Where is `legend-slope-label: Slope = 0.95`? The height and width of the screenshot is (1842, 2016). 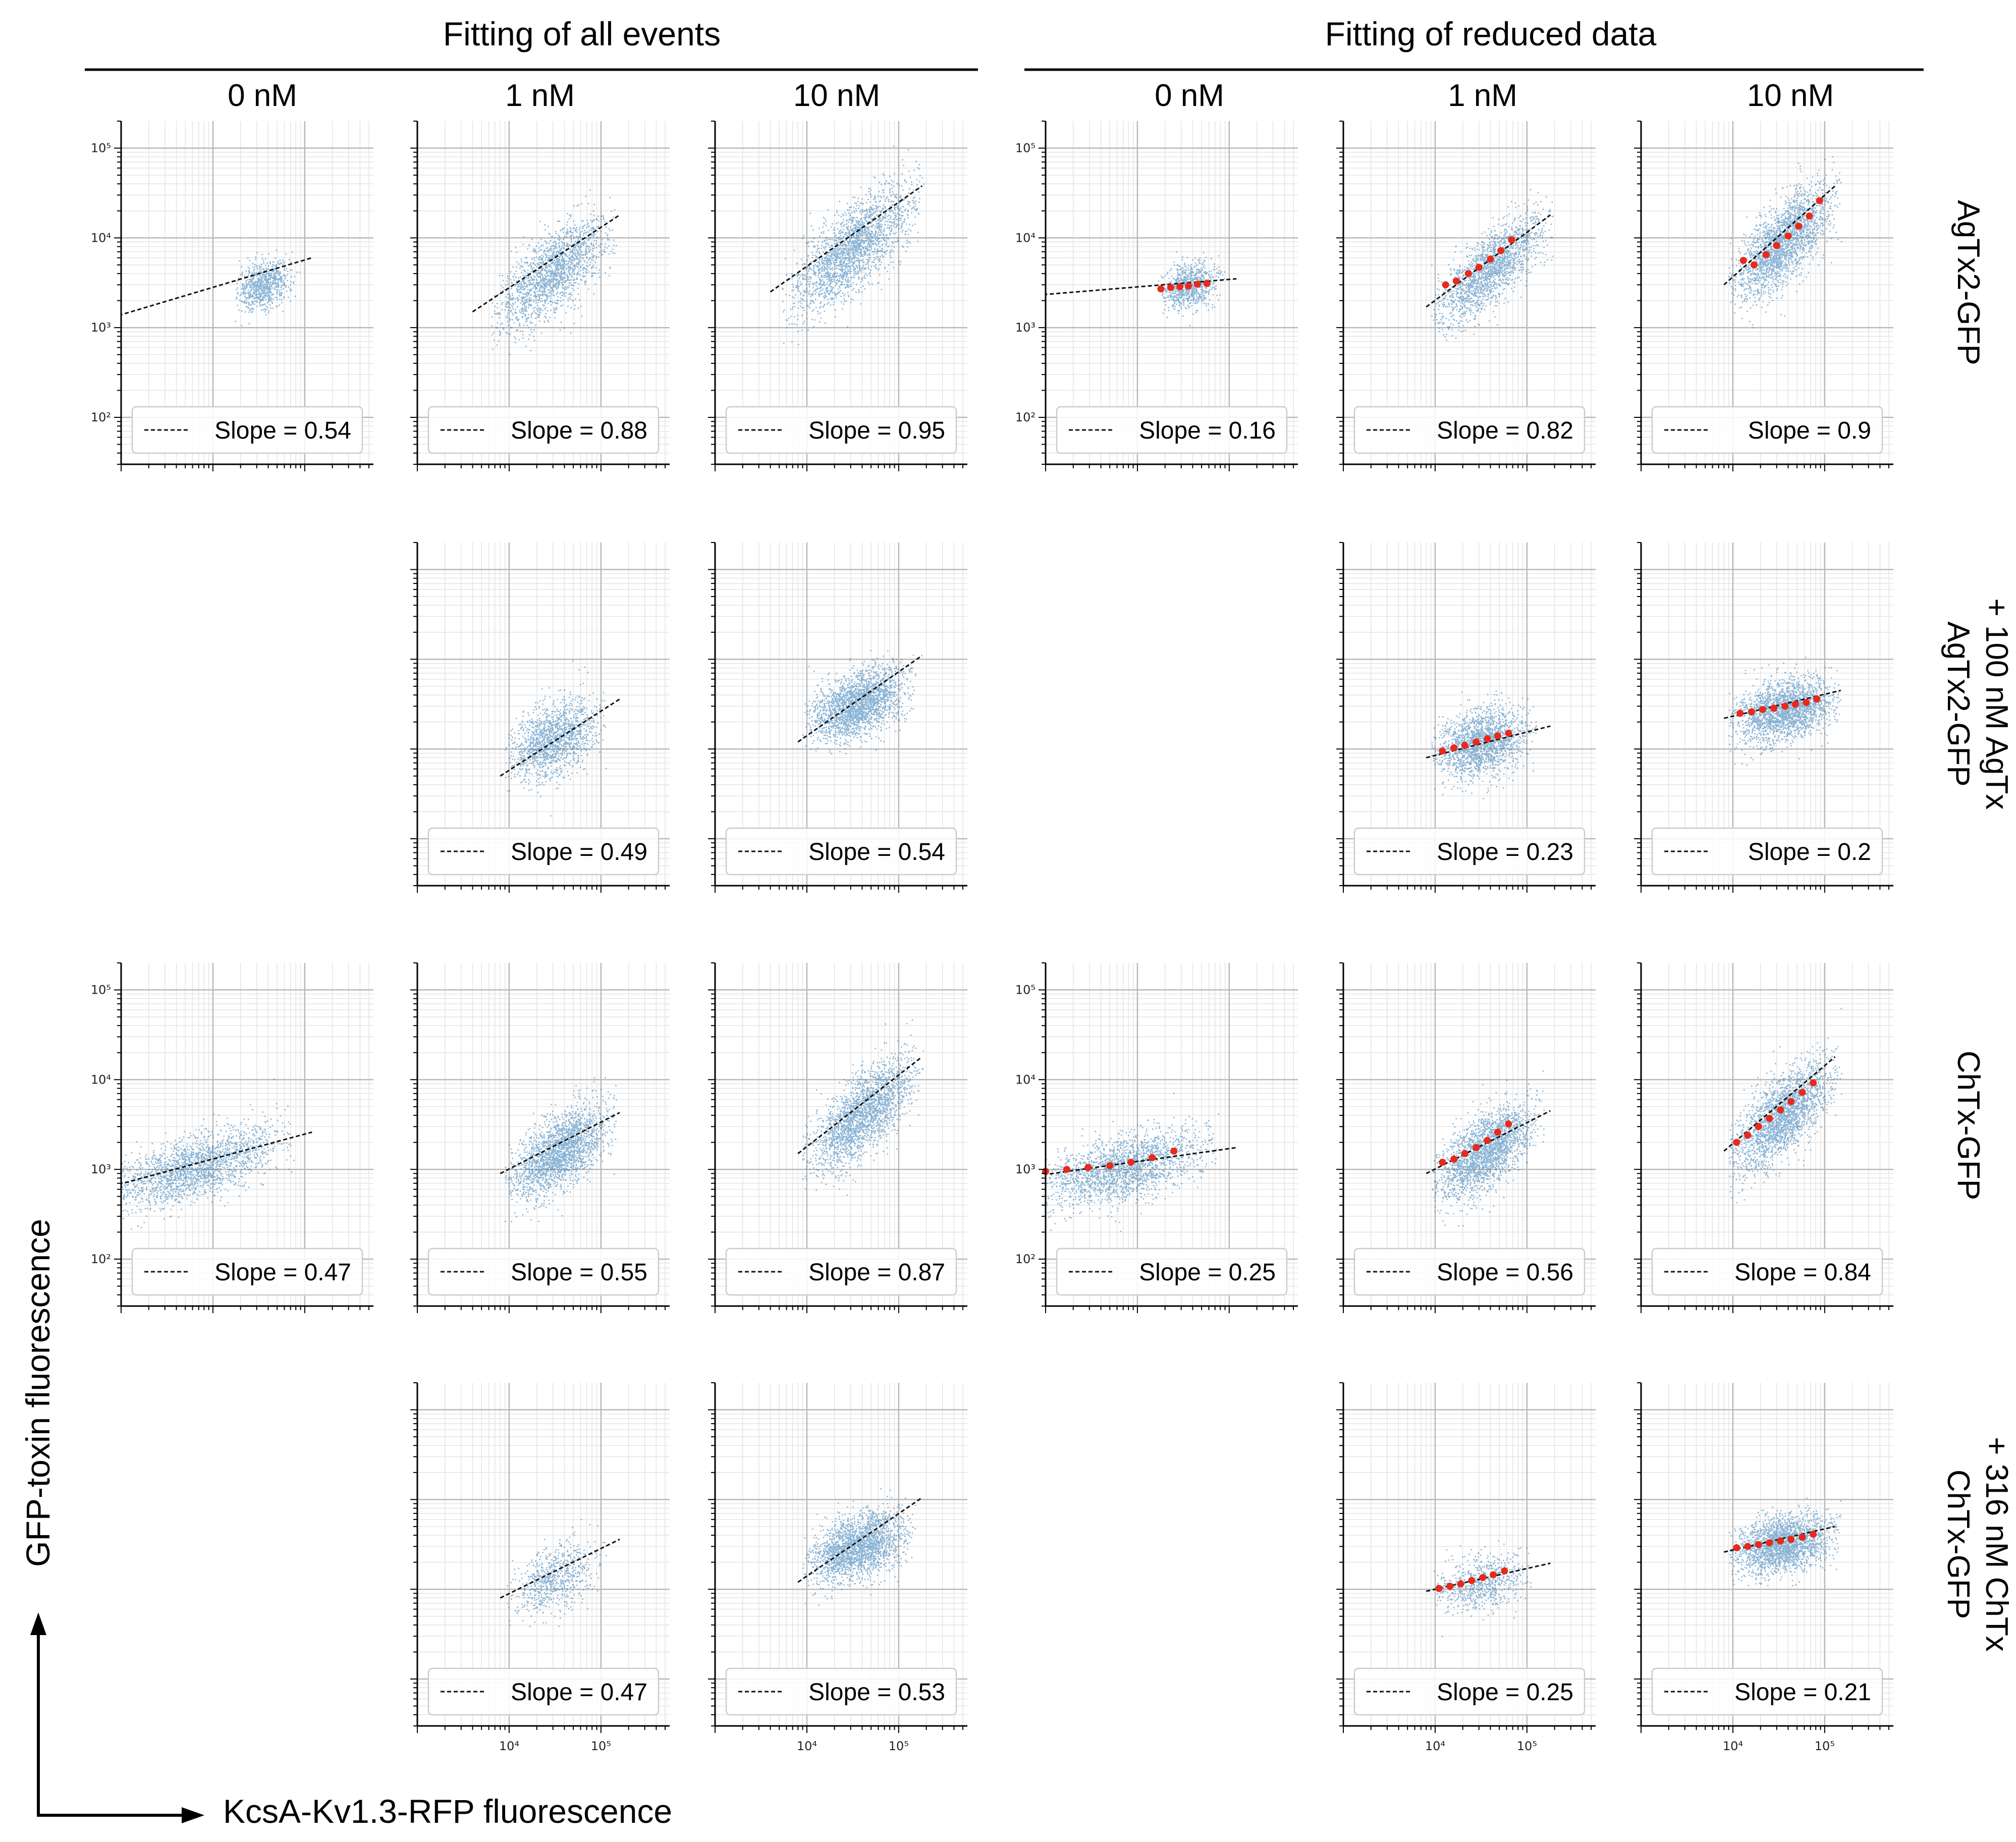
legend-slope-label: Slope = 0.95 is located at coordinates (876, 430).